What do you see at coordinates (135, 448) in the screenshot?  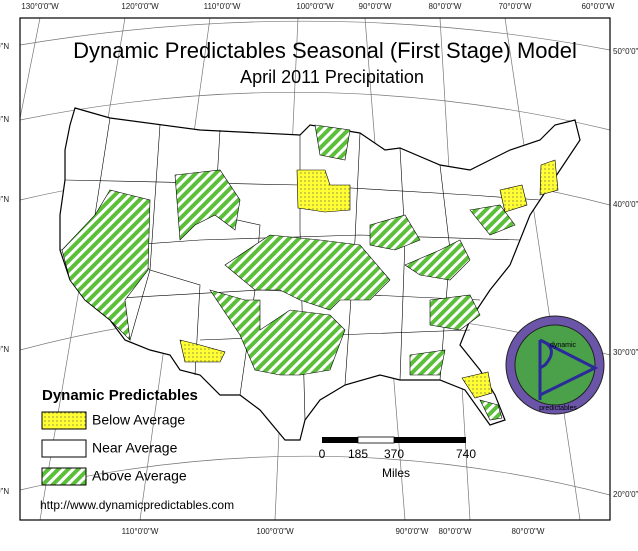 I see `legend-label: Near Average` at bounding box center [135, 448].